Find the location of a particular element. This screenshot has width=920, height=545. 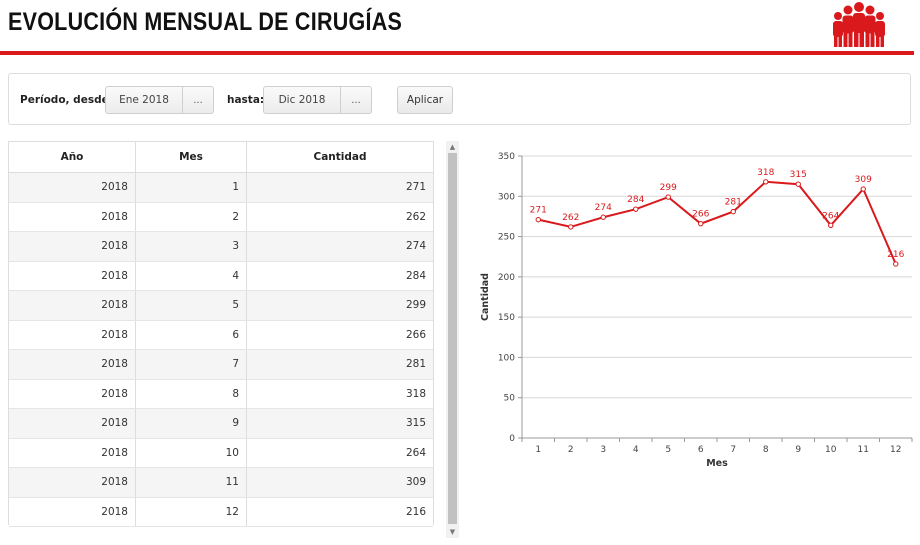

x-tick-label: 3 is located at coordinates (603, 450).